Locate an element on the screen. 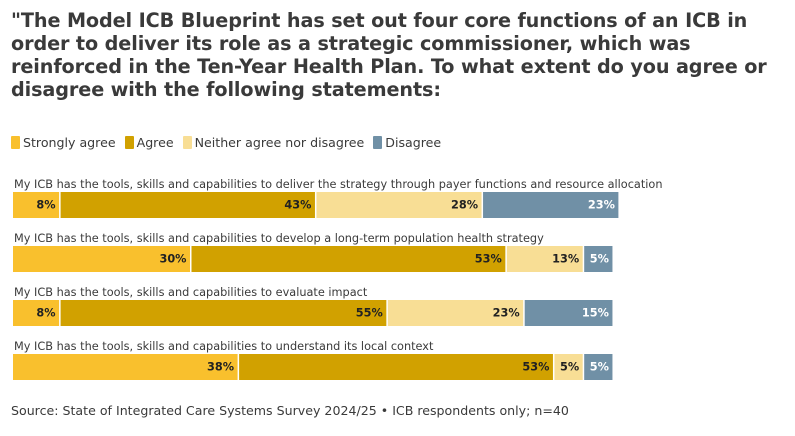  data-label: 15% is located at coordinates (595, 313).